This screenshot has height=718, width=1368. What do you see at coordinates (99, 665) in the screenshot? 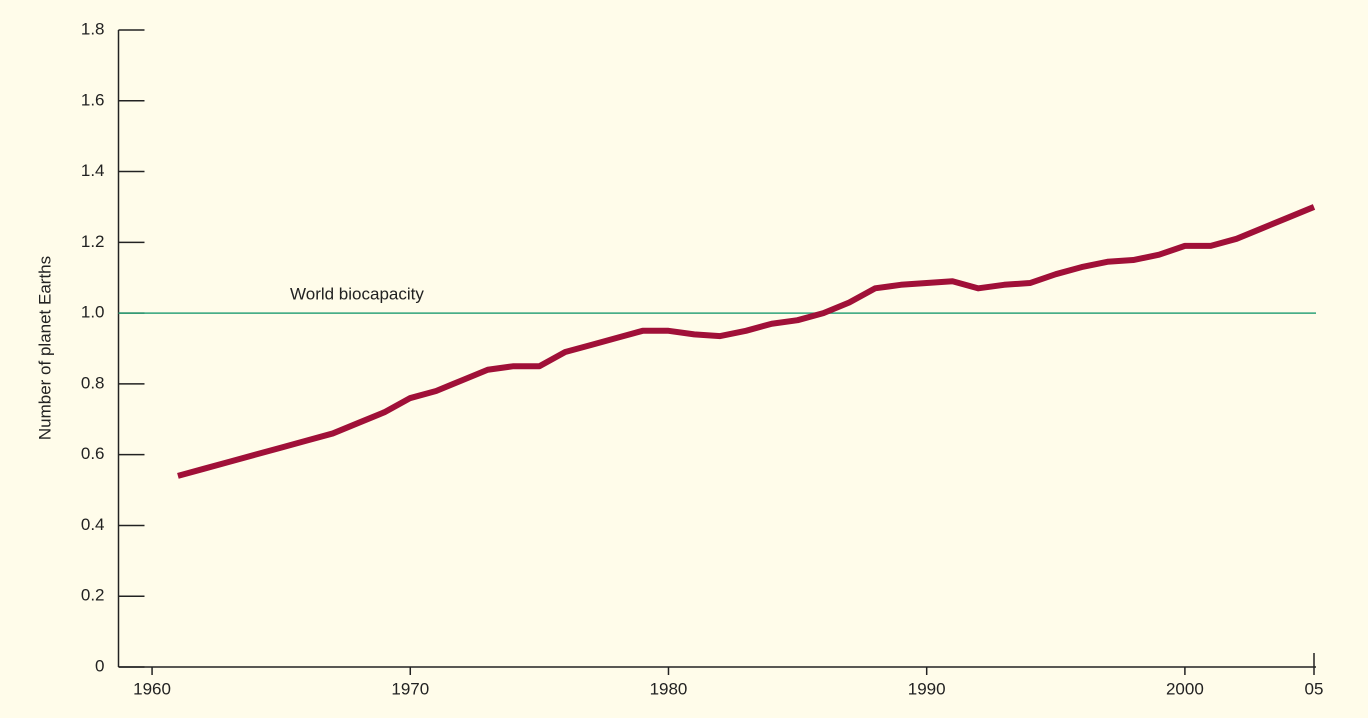
I see `y-tick-label: 0` at bounding box center [99, 665].